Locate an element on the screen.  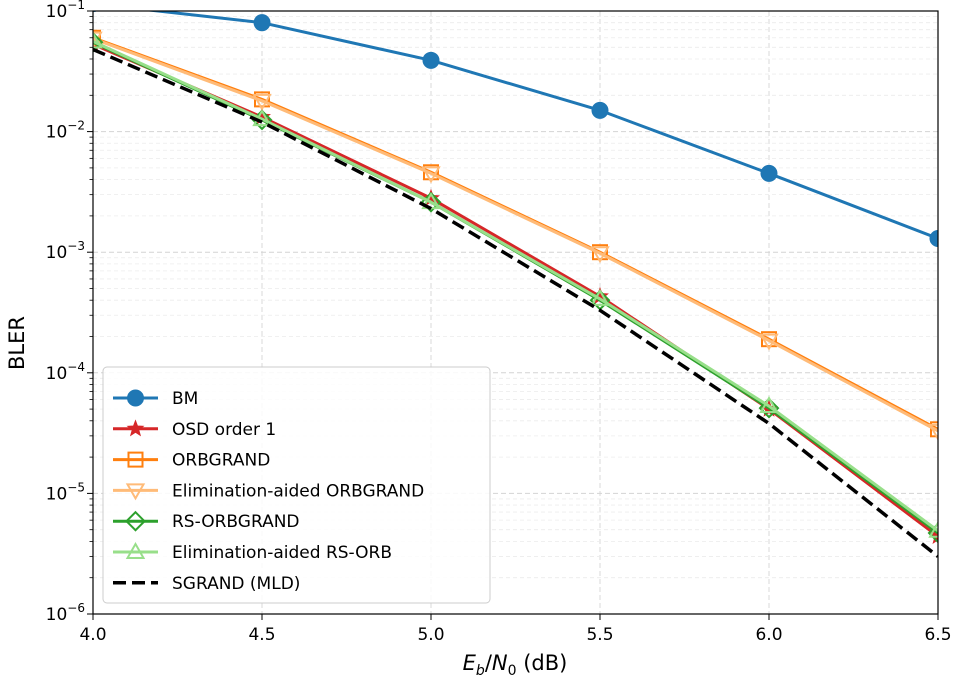
legend-box is located at coordinates (296, 485).